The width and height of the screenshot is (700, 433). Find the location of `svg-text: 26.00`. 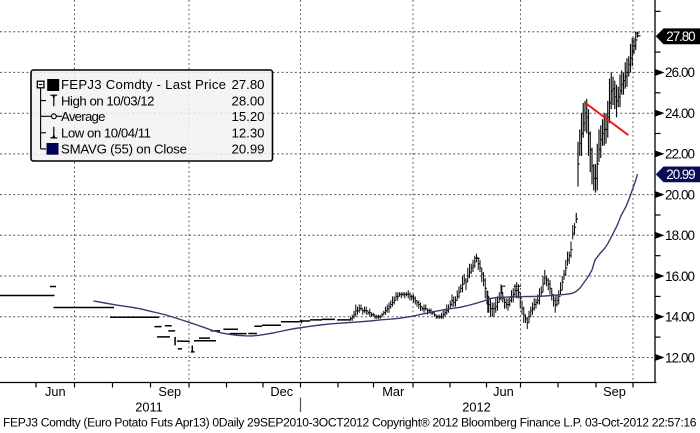

svg-text: 26.00 is located at coordinates (680, 72).